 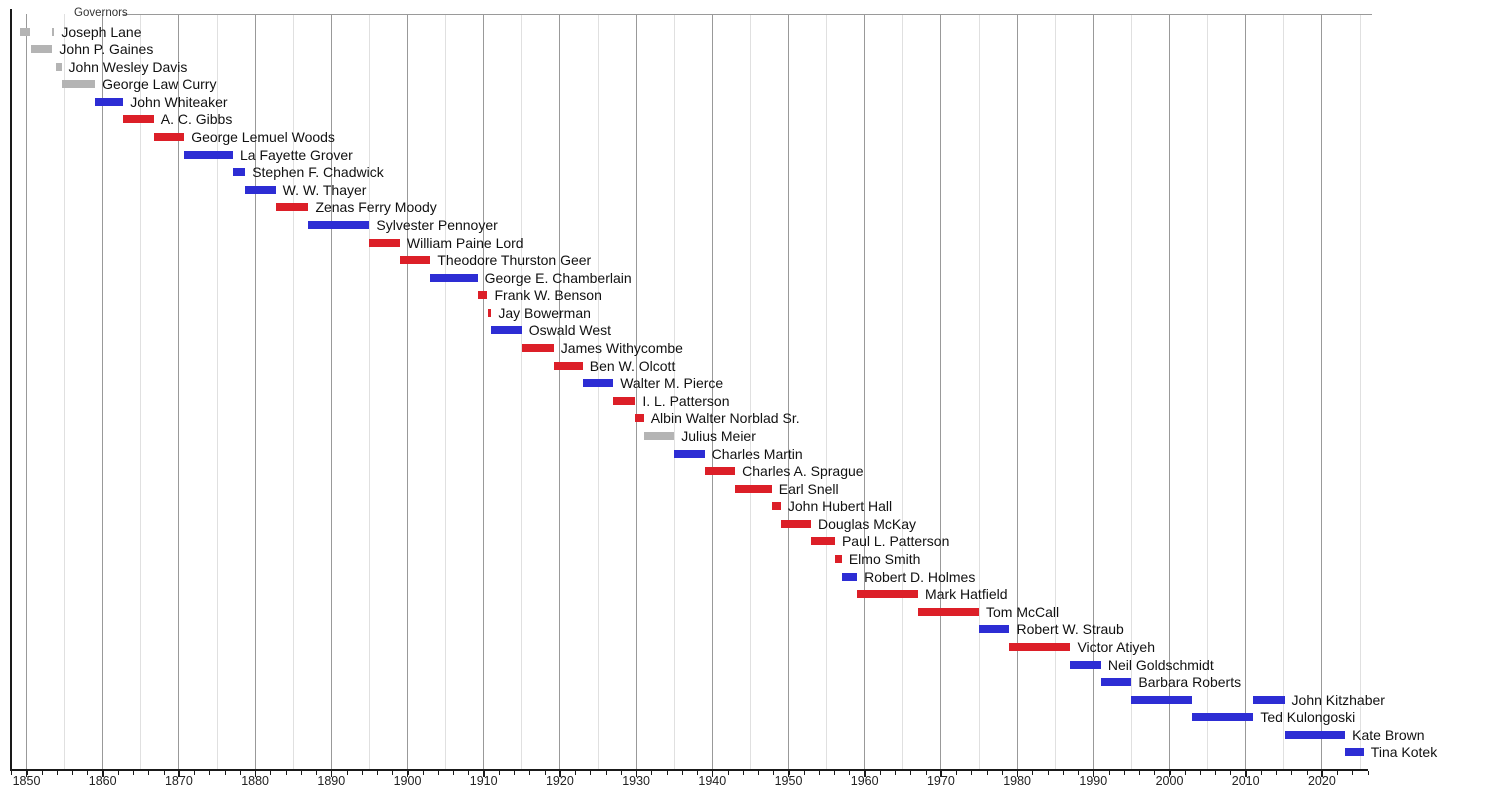 I want to click on governor-name-label: Paul L. Patterson, so click(x=895, y=541).